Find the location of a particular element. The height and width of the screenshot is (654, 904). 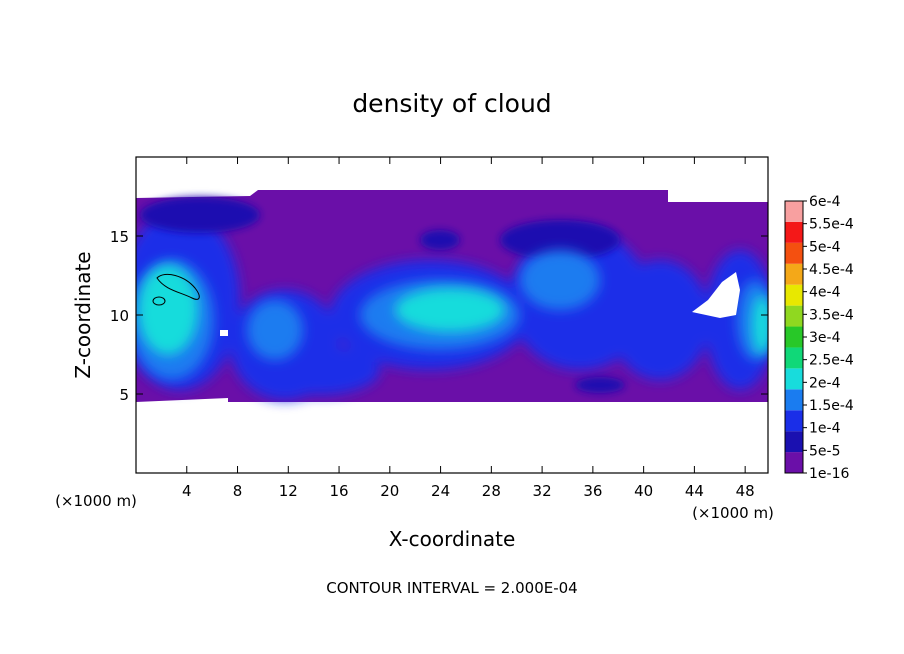

x-tick-label: 44 is located at coordinates (694, 491).